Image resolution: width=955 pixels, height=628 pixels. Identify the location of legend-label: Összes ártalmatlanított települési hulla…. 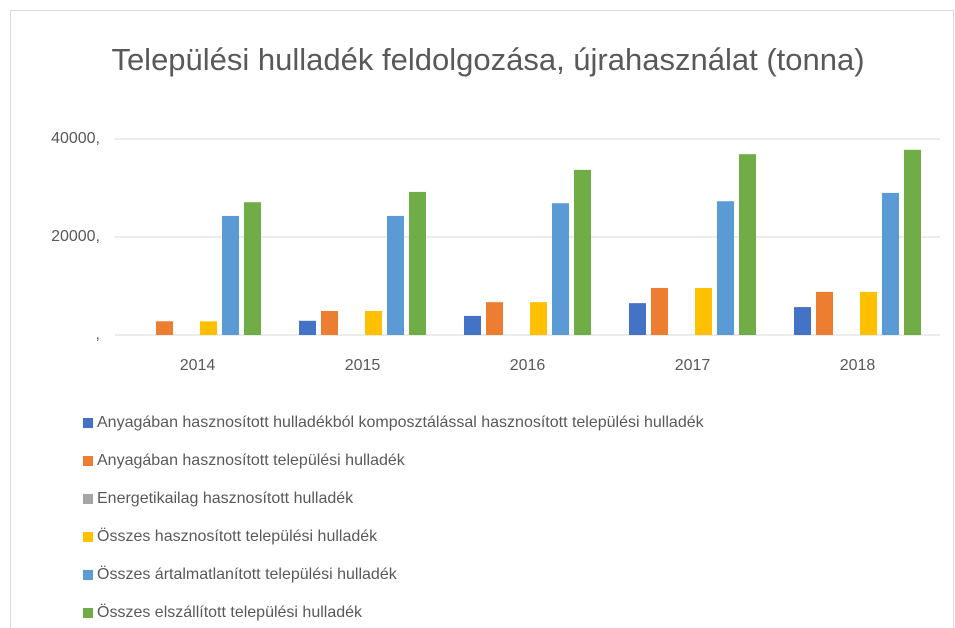
(247, 574).